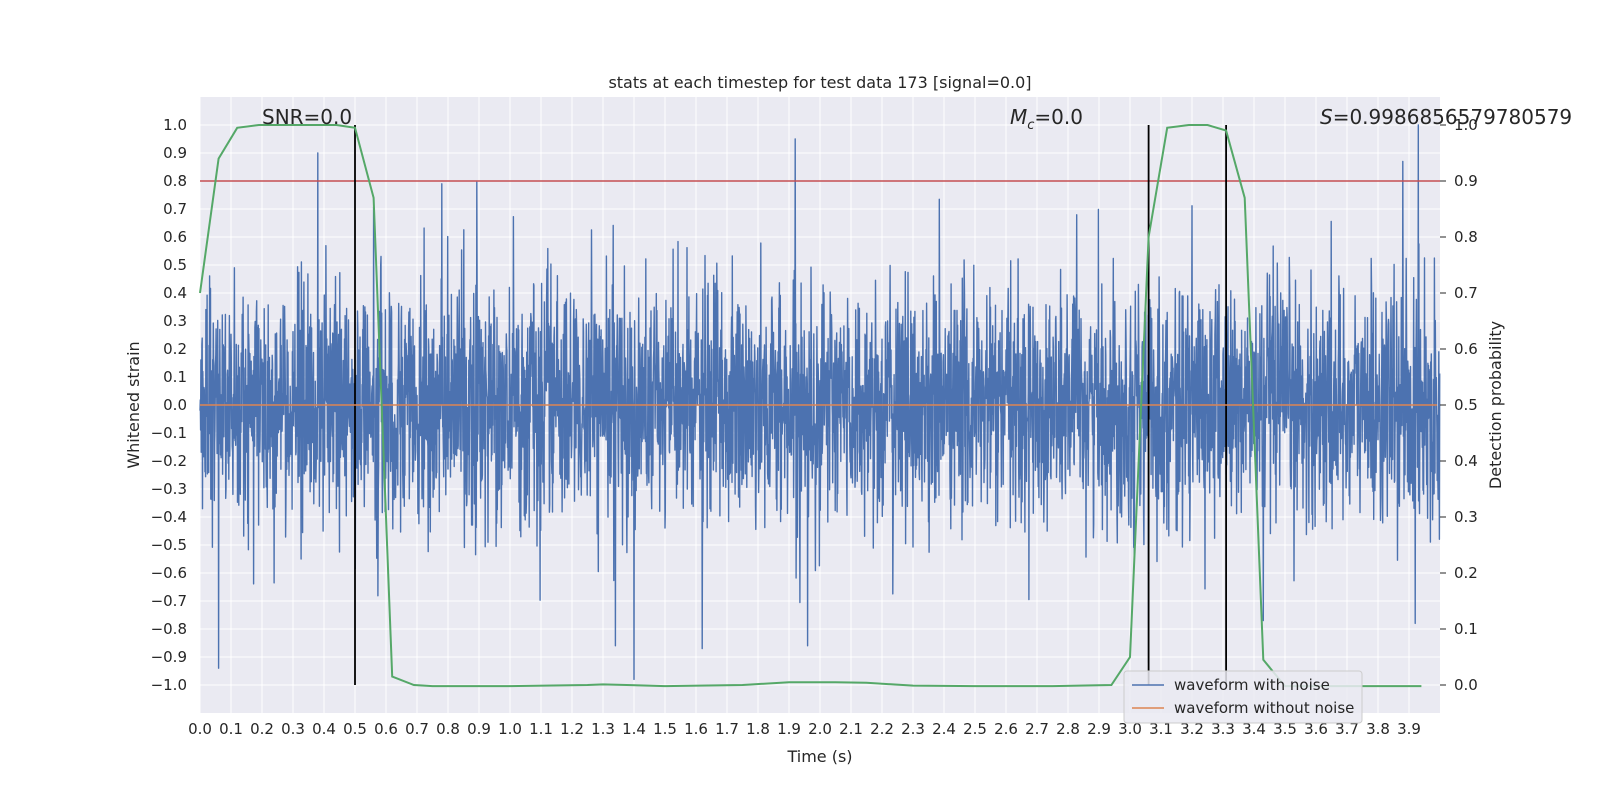  What do you see at coordinates (200, 729) in the screenshot?
I see `x-tick-label: 0.0` at bounding box center [200, 729].